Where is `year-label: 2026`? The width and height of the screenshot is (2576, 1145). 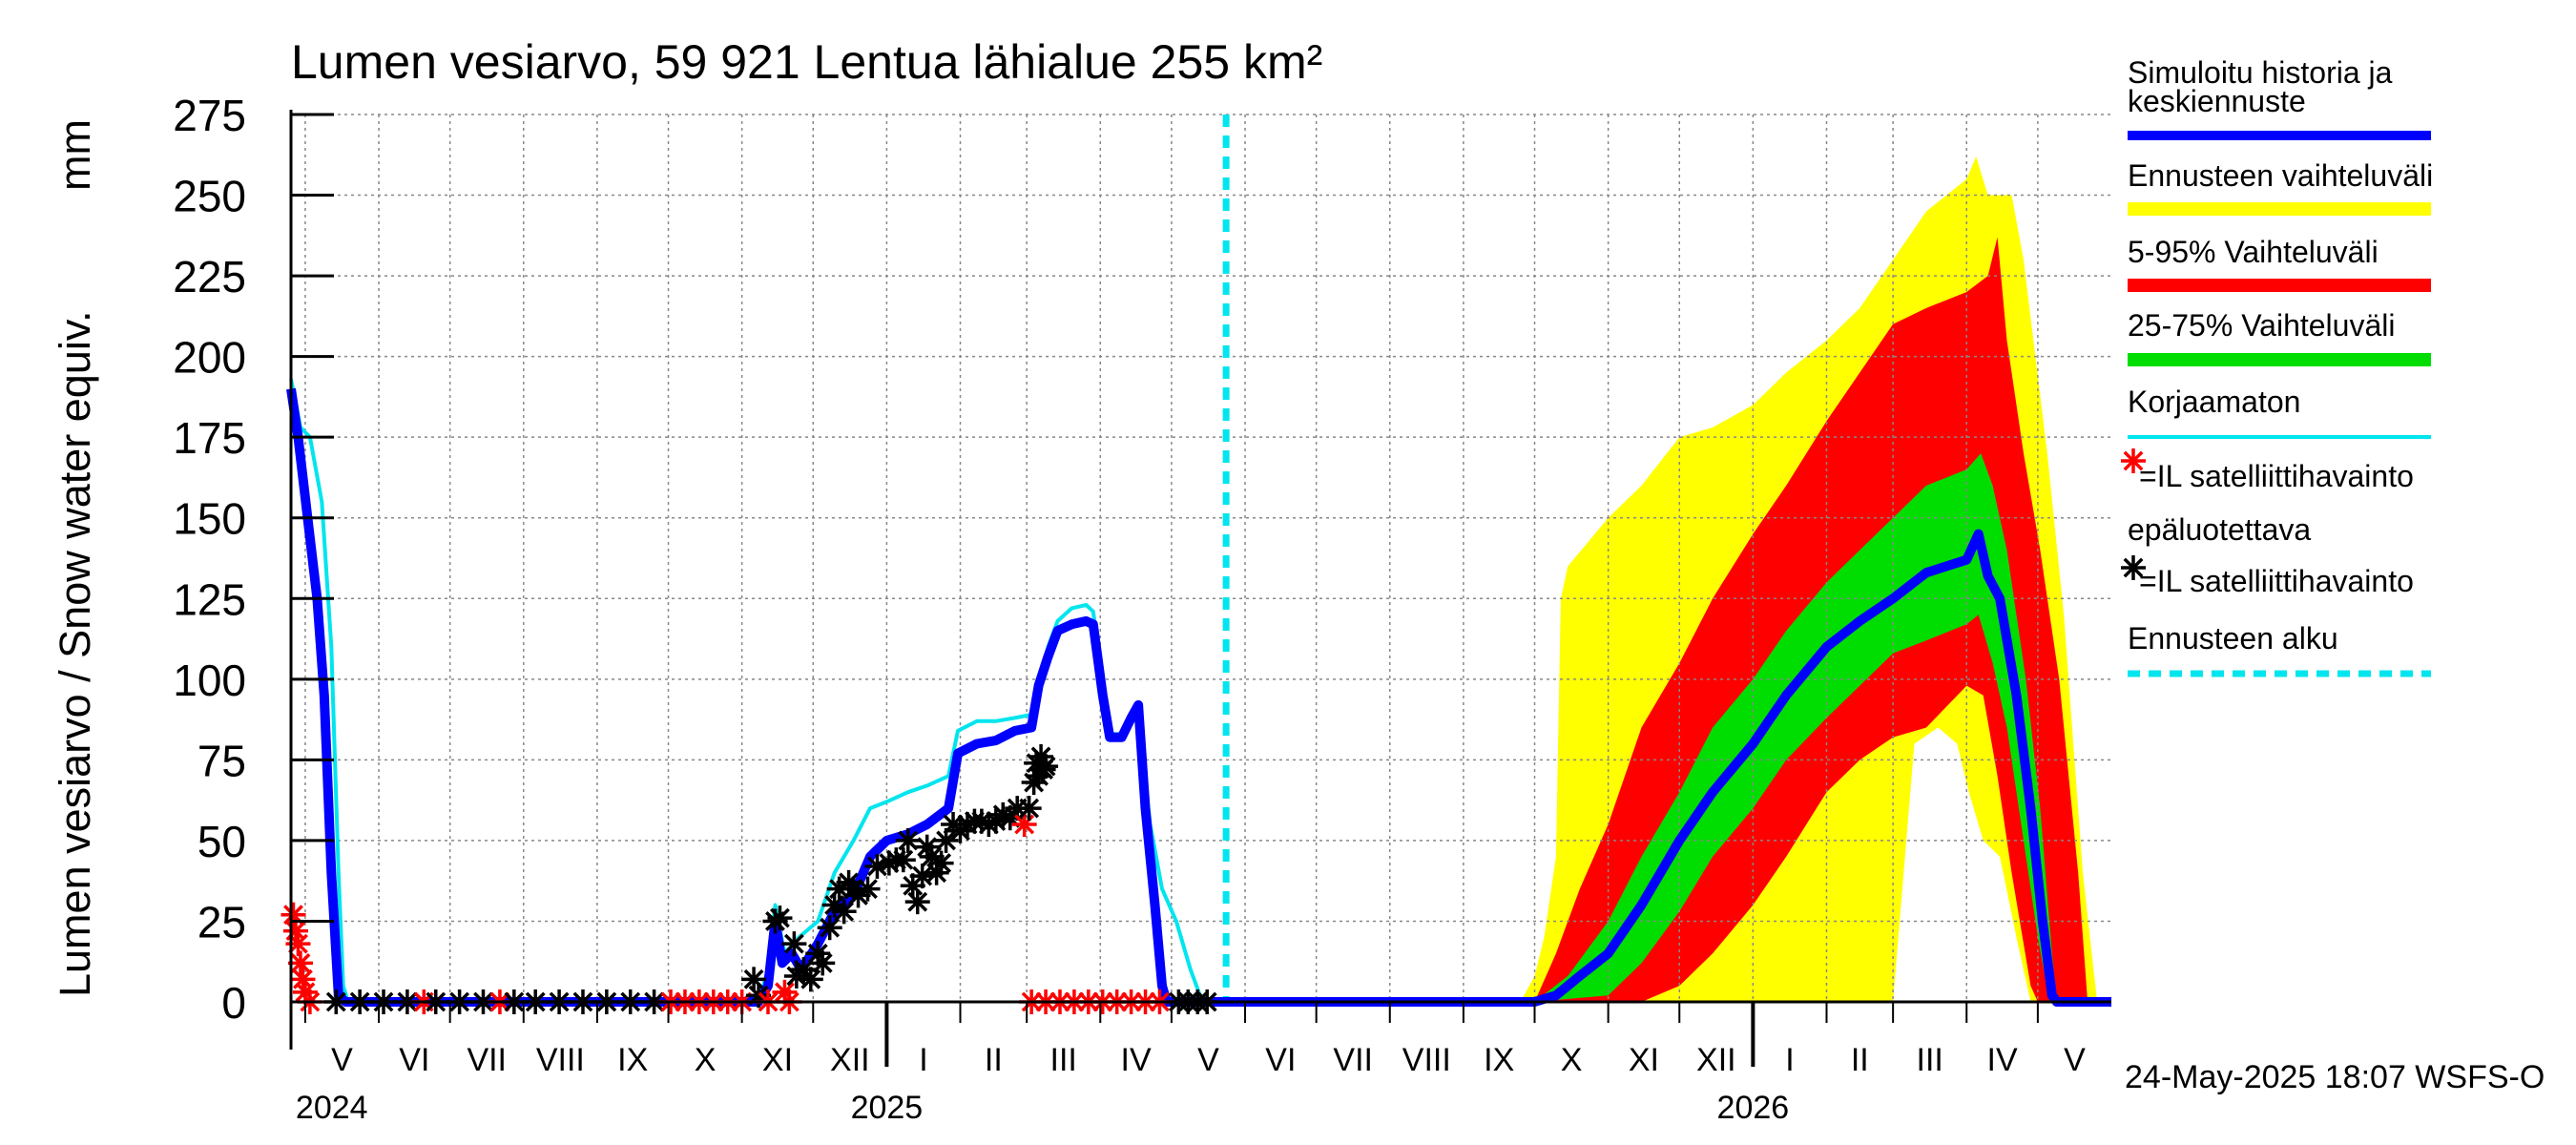 year-label: 2026 is located at coordinates (1753, 1108).